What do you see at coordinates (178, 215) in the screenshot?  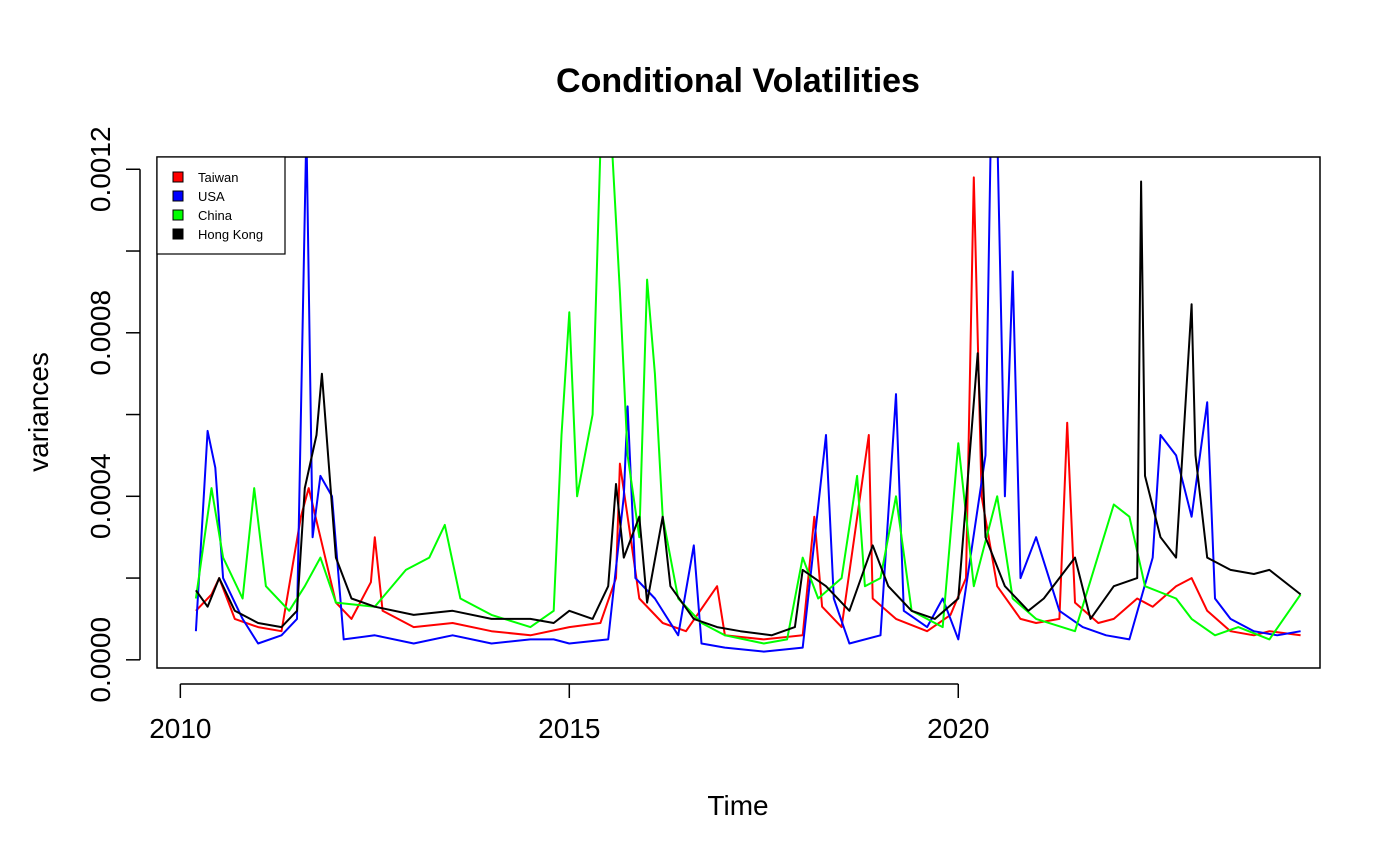 I see `legend-swatch-china` at bounding box center [178, 215].